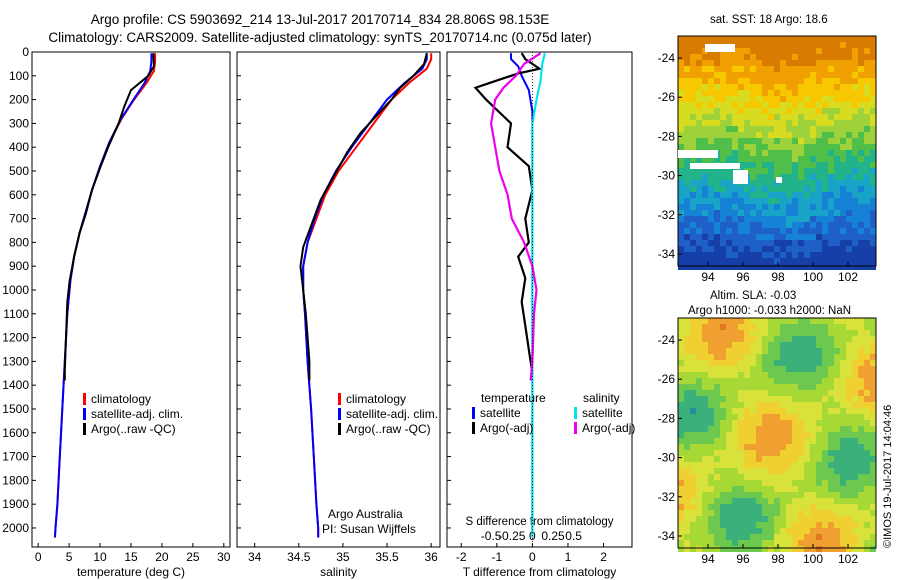 The height and width of the screenshot is (580, 900). I want to click on s-diff-tick-label: 0.25, so click(553, 536).